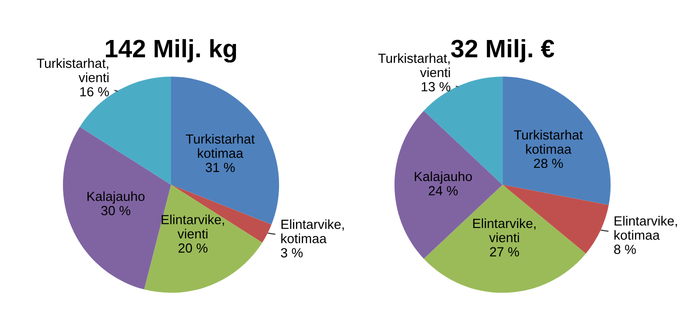 This screenshot has width=698, height=329. I want to click on chart-title: 142 Milj. kg, so click(171, 51).